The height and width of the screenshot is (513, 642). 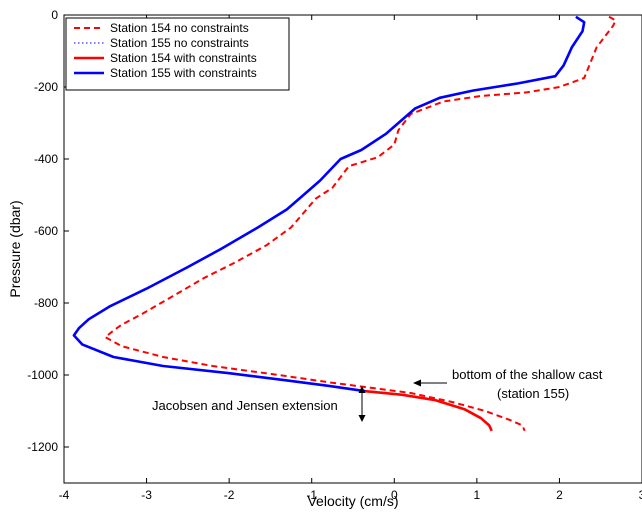 I want to click on y-tick-label: 0, so click(x=54, y=15).